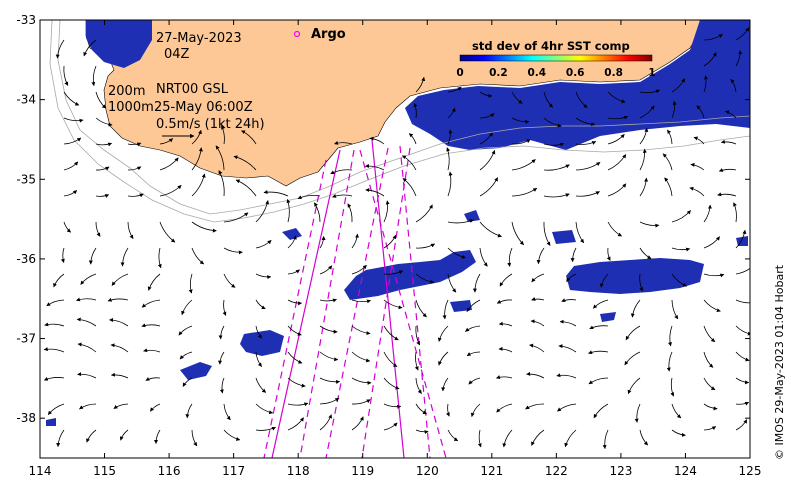 Image resolution: width=791 pixels, height=492 pixels. What do you see at coordinates (556, 58) in the screenshot?
I see `colorbar` at bounding box center [556, 58].